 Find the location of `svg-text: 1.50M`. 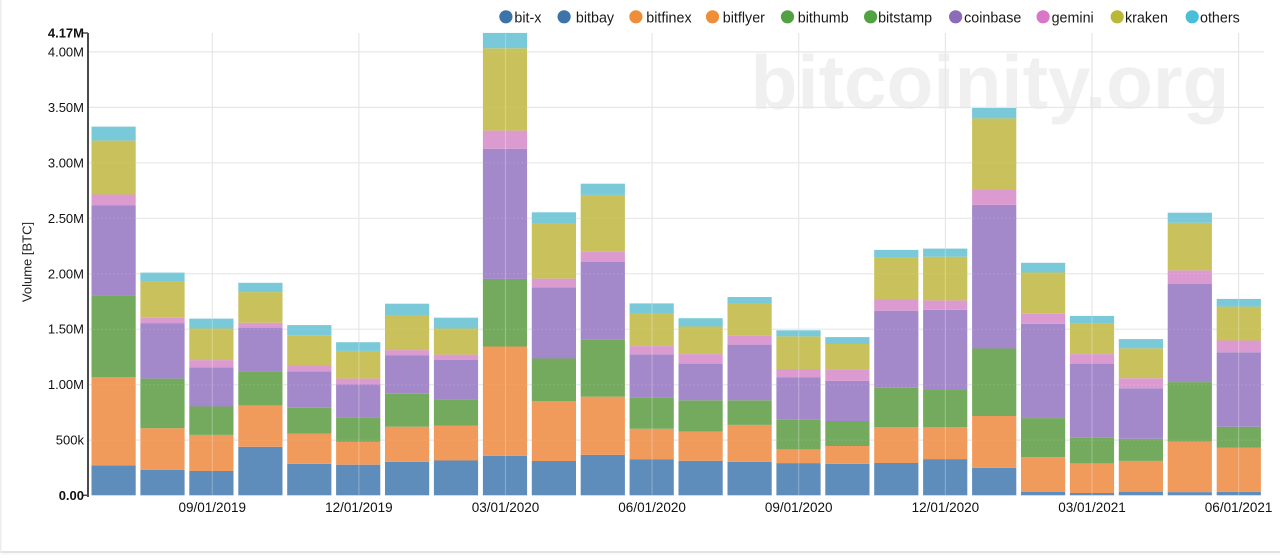

svg-text: 1.50M is located at coordinates (66, 329).